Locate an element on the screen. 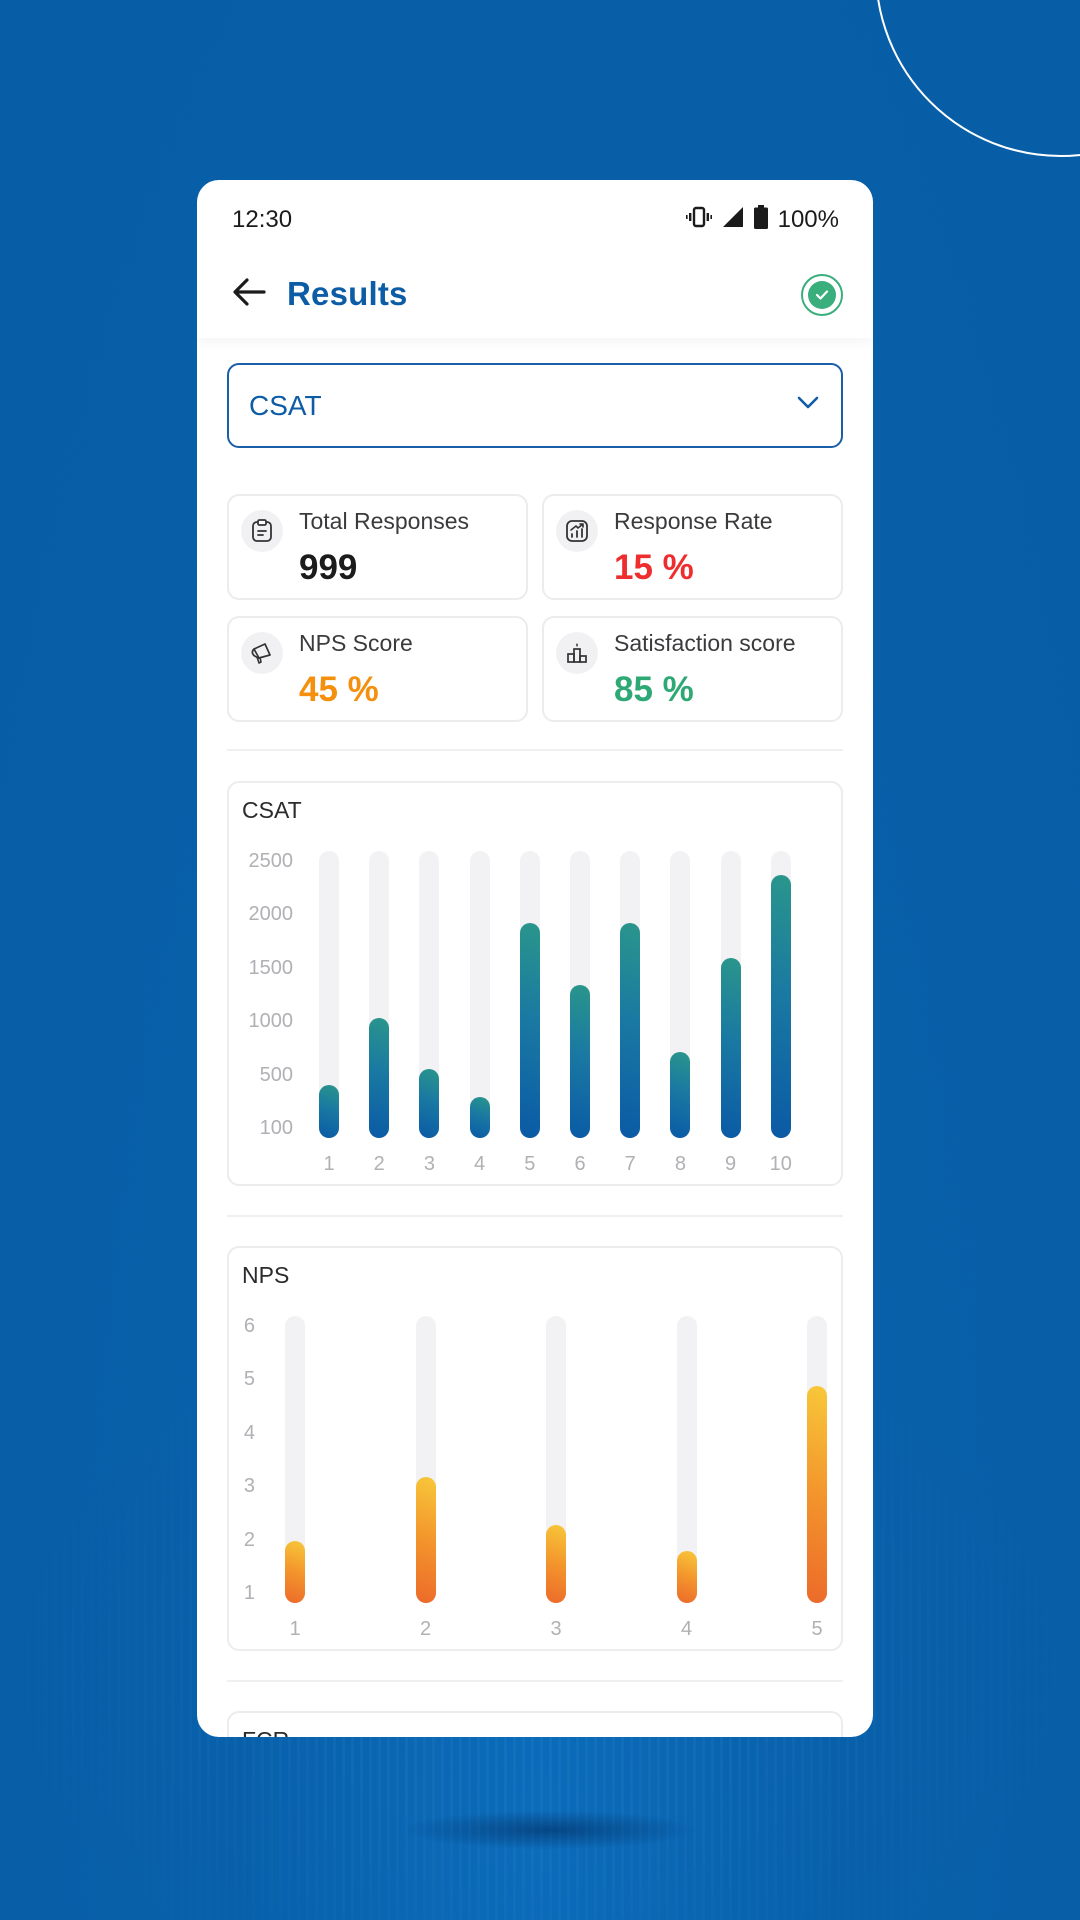 The width and height of the screenshot is (1080, 1920). y-axis-tick: 4 is located at coordinates (249, 1432).